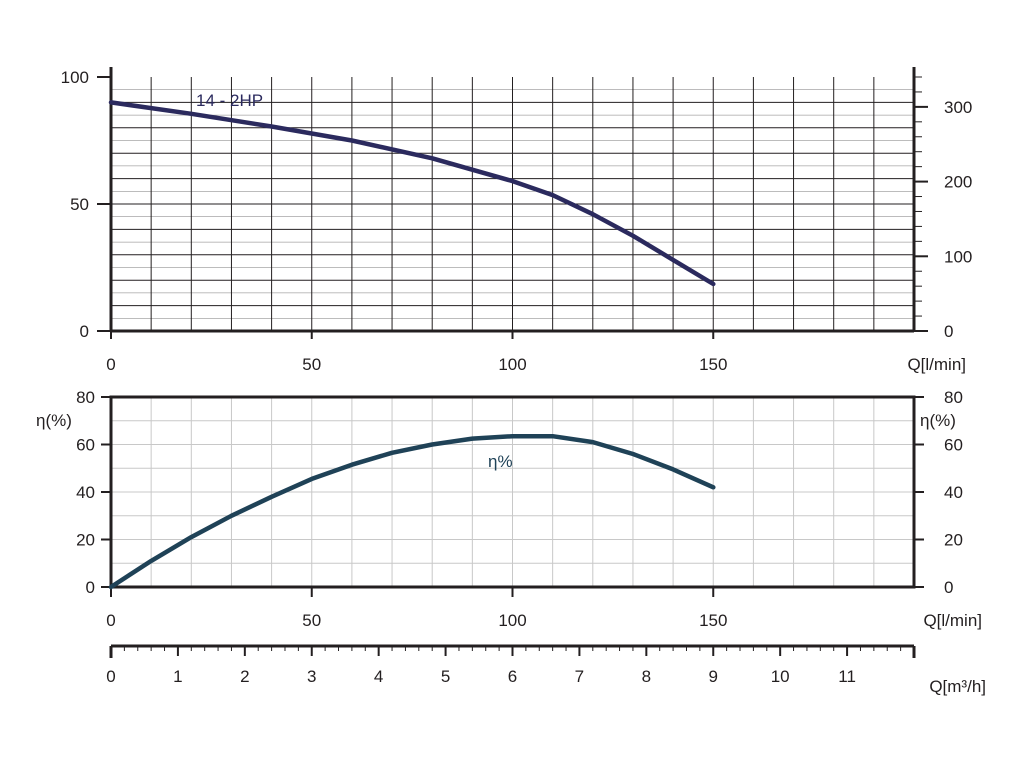  I want to click on eff-y2-tick-label: 20, so click(953, 540).